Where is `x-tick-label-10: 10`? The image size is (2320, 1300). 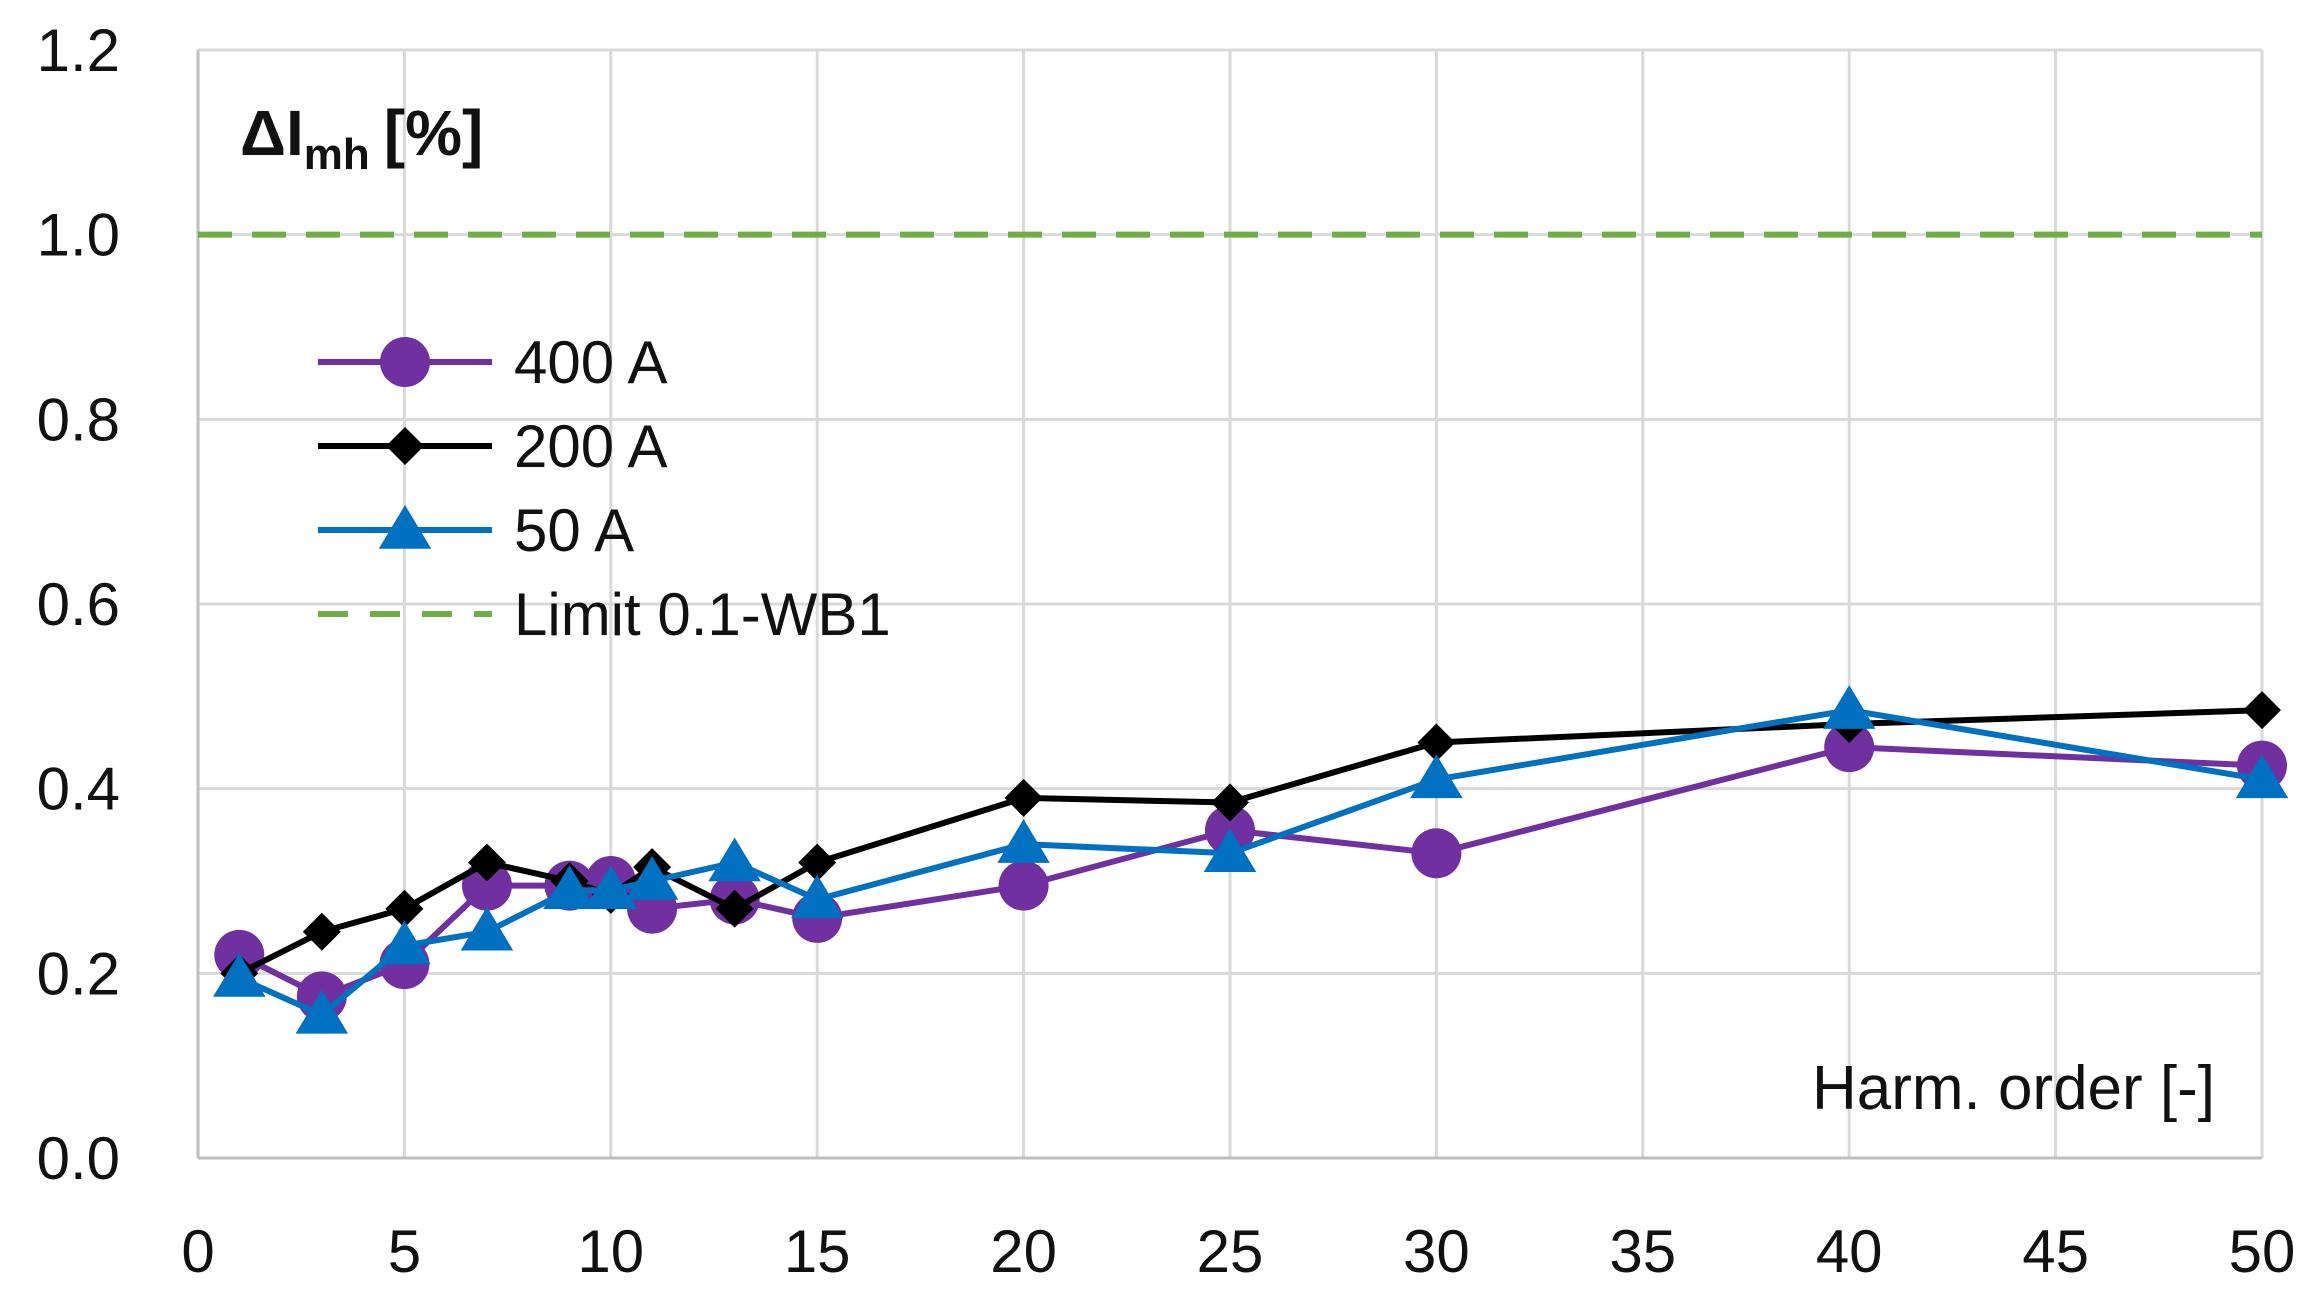 x-tick-label-10: 10 is located at coordinates (610, 1251).